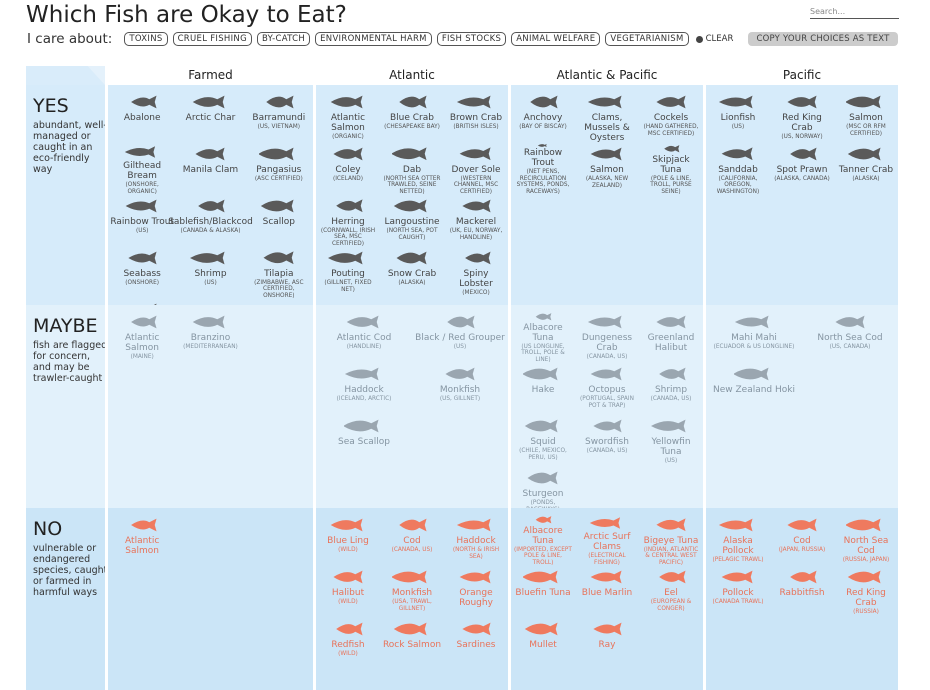  What do you see at coordinates (476, 540) in the screenshot?
I see `fish-item: Haddock (NORTH & IRISH SEA)` at bounding box center [476, 540].